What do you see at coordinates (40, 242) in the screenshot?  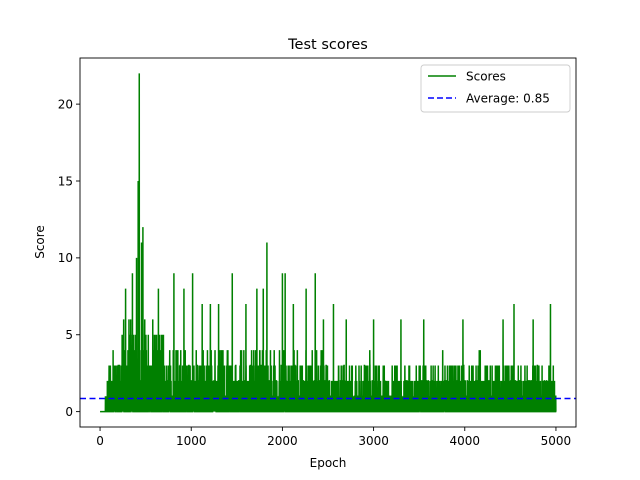 I see `y-axis-label: Score` at bounding box center [40, 242].